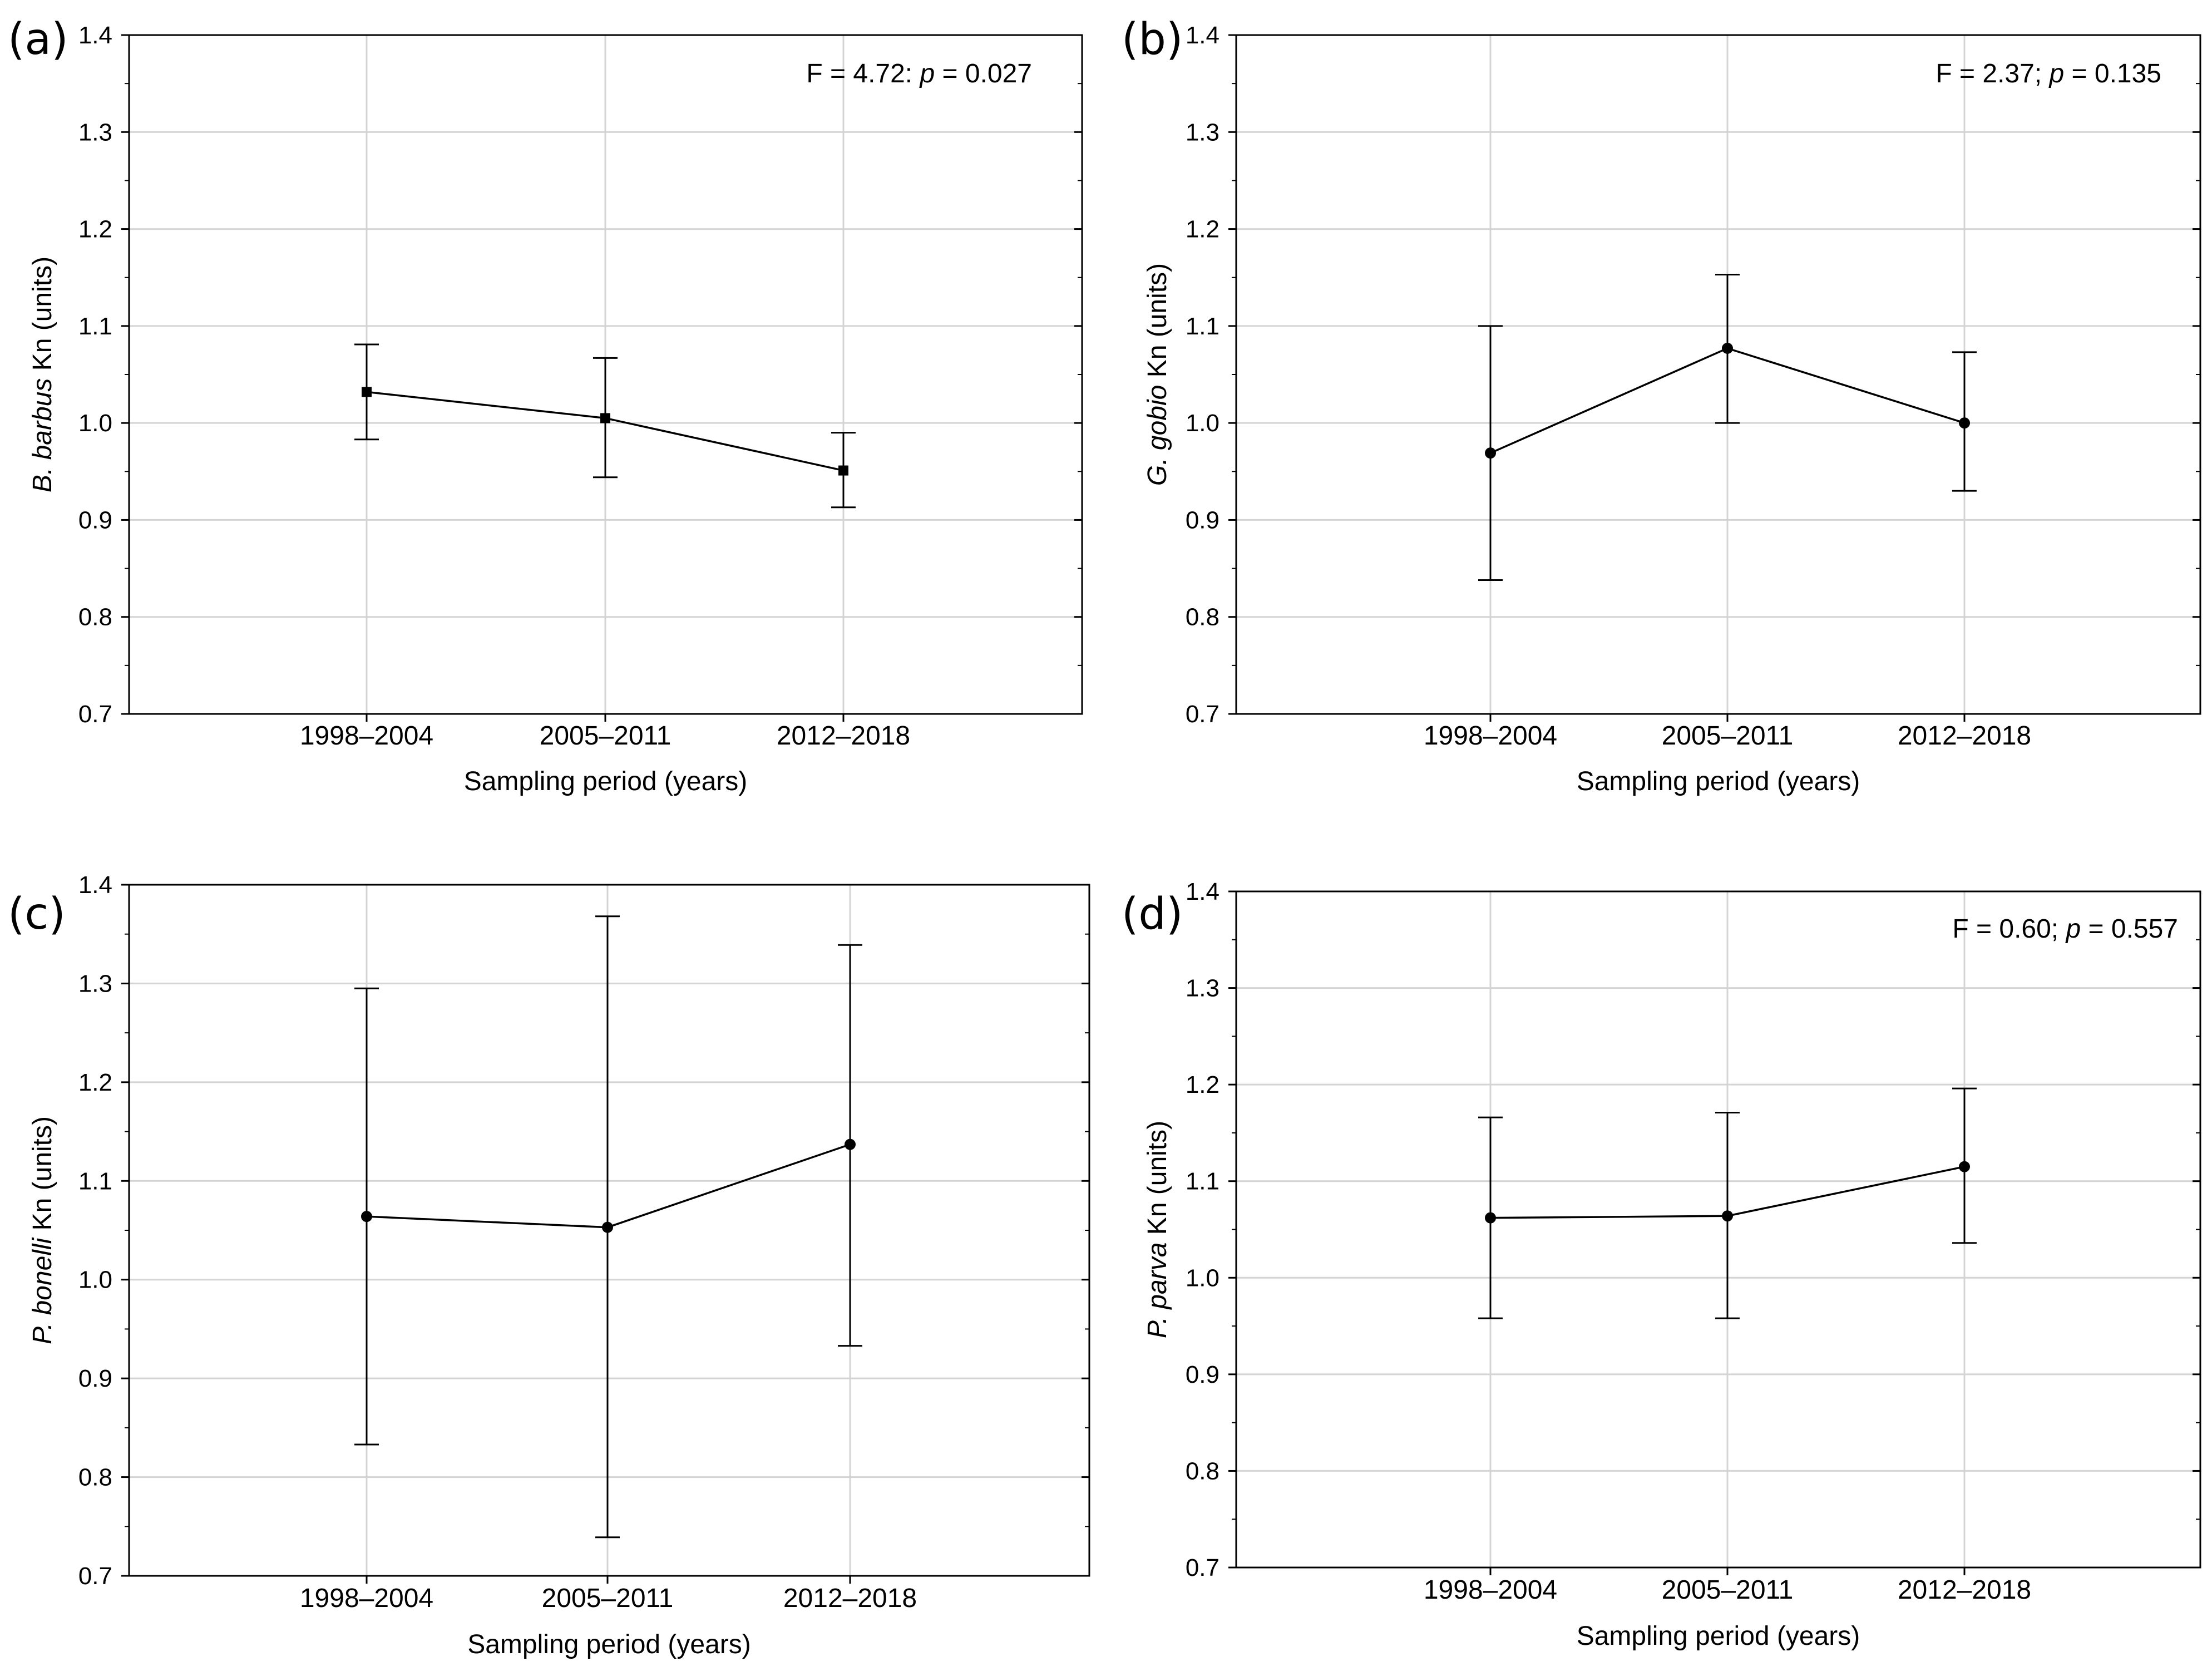 This screenshot has width=2212, height=1676. I want to click on stat-annotation-value: = 0.027, so click(984, 73).